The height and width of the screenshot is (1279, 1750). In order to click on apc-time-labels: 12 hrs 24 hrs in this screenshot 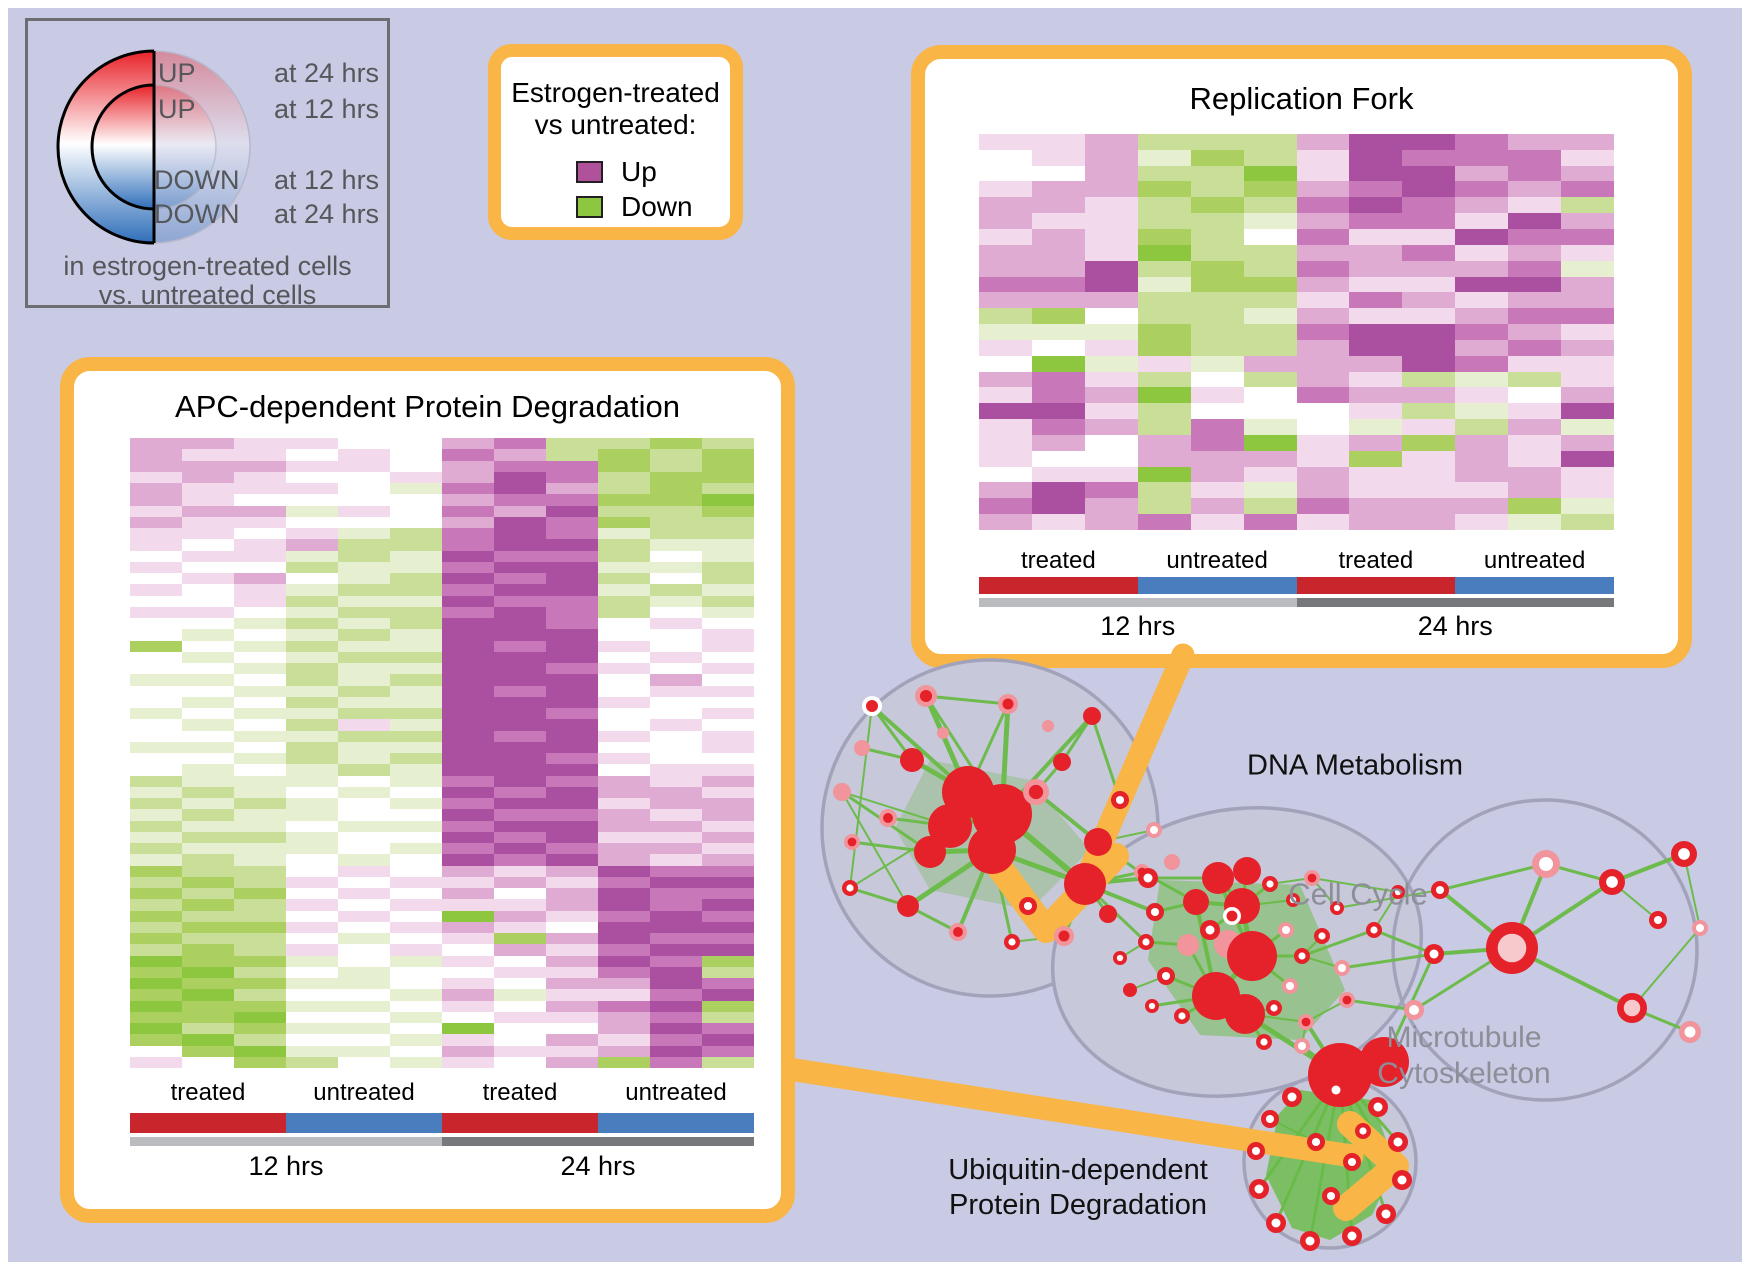, I will do `click(442, 1166)`.